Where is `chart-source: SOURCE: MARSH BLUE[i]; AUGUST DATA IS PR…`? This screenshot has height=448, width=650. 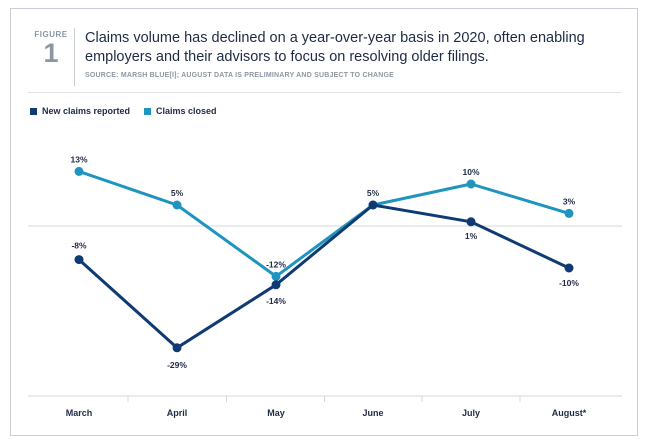
chart-source: SOURCE: MARSH BLUE[i]; AUGUST DATA IS PR… is located at coordinates (239, 75).